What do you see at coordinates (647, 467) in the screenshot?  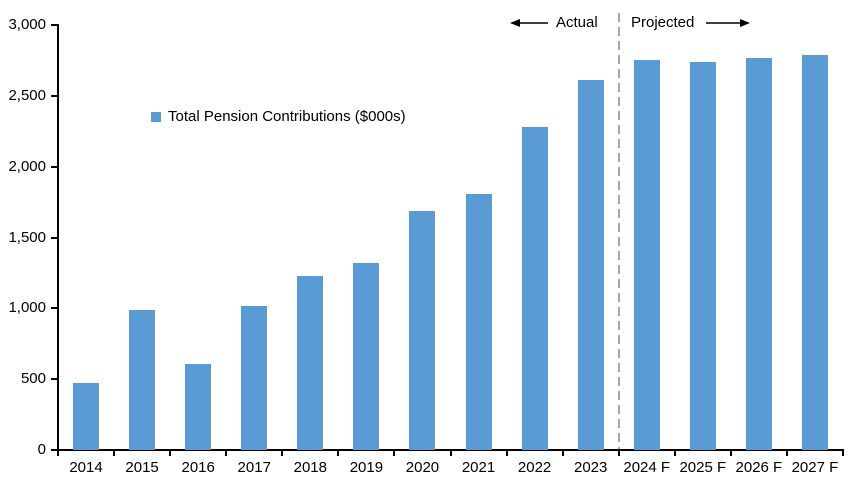 I see `x-axis-tick-label: 2024 F` at bounding box center [647, 467].